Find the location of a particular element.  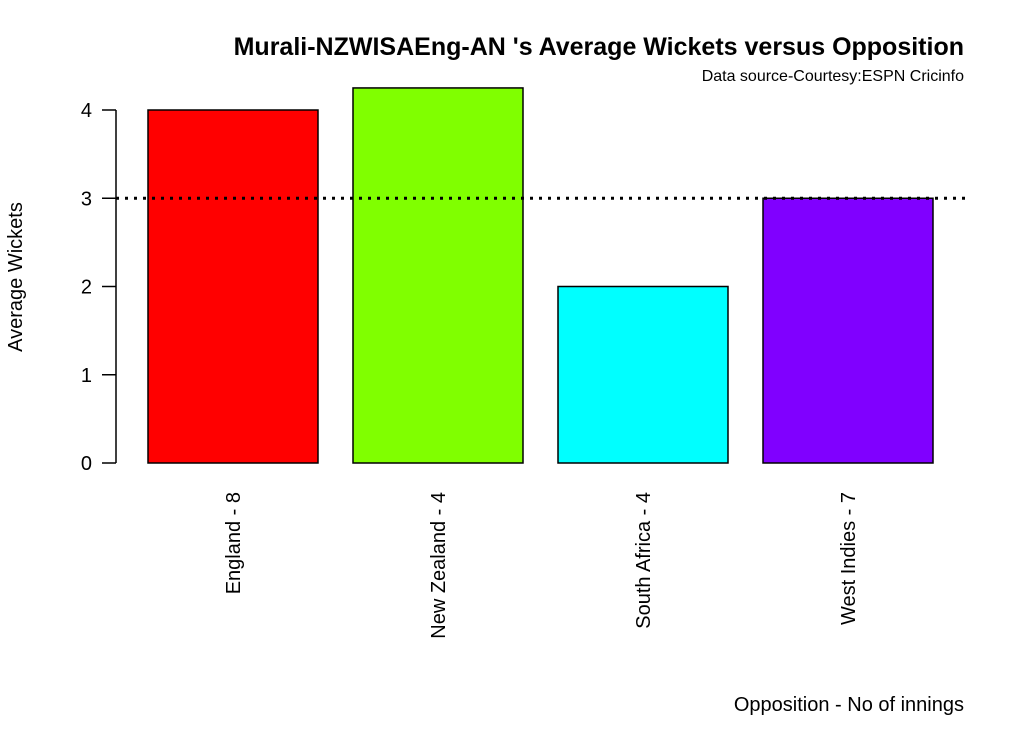

y-tick-label: 0 is located at coordinates (86, 464).